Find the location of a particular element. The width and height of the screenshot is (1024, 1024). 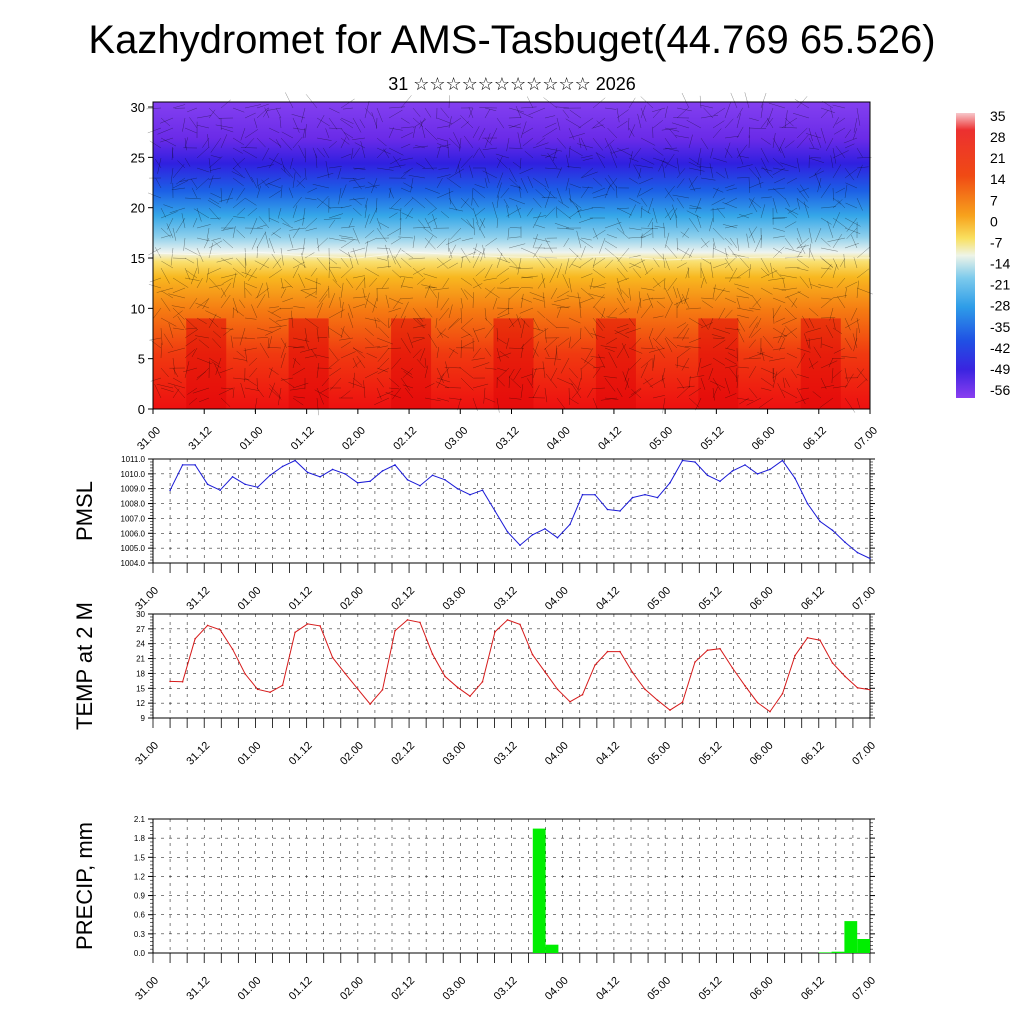

axis-title: PMSL is located at coordinates (84, 511).